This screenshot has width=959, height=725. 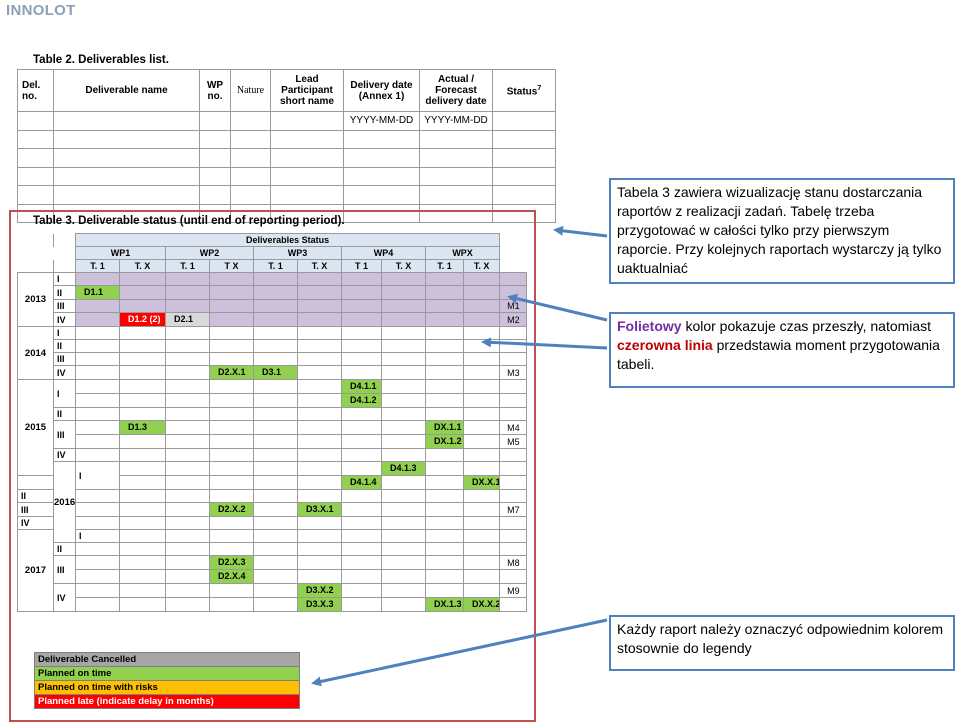 What do you see at coordinates (167, 701) in the screenshot?
I see `legend-late: Planned late (indicate delay in months)` at bounding box center [167, 701].